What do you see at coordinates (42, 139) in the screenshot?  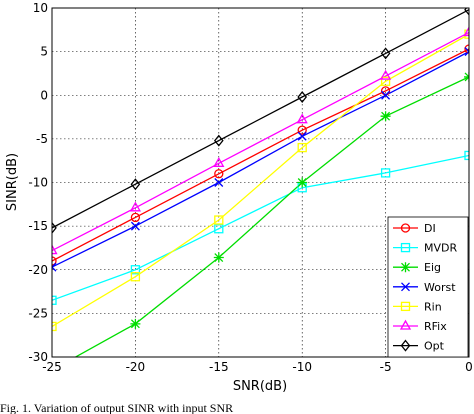 I see `y-tick-label: -5` at bounding box center [42, 139].